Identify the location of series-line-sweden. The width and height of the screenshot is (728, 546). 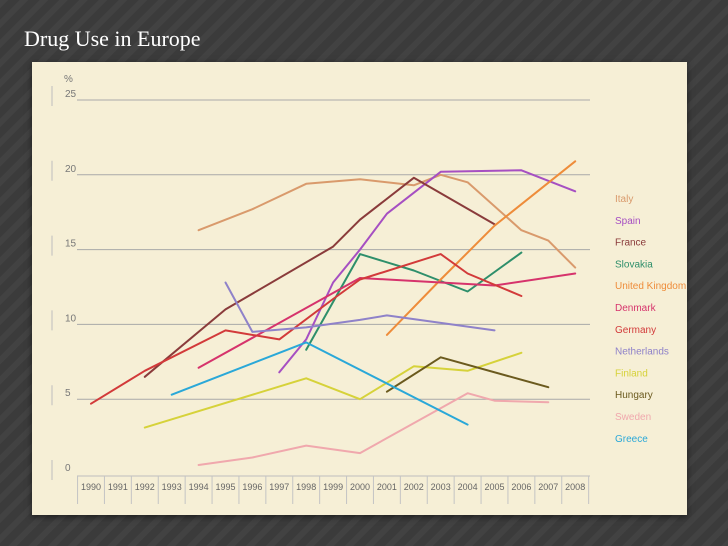
(373, 429).